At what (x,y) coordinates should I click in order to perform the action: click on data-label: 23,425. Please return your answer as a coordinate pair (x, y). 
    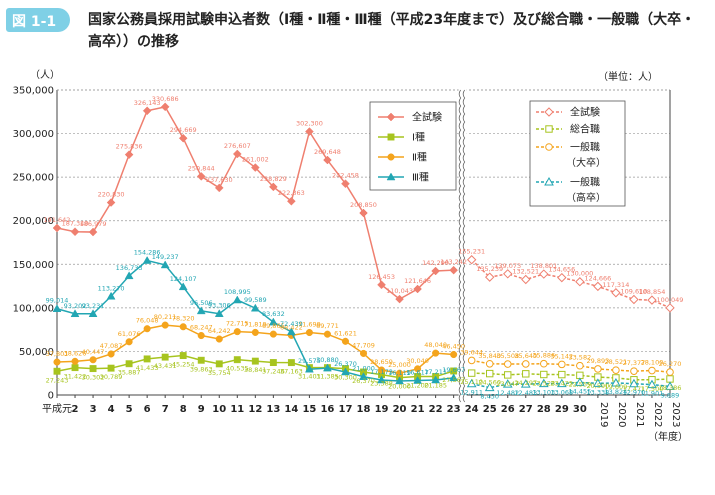
    Looking at the image, I should click on (561, 384).